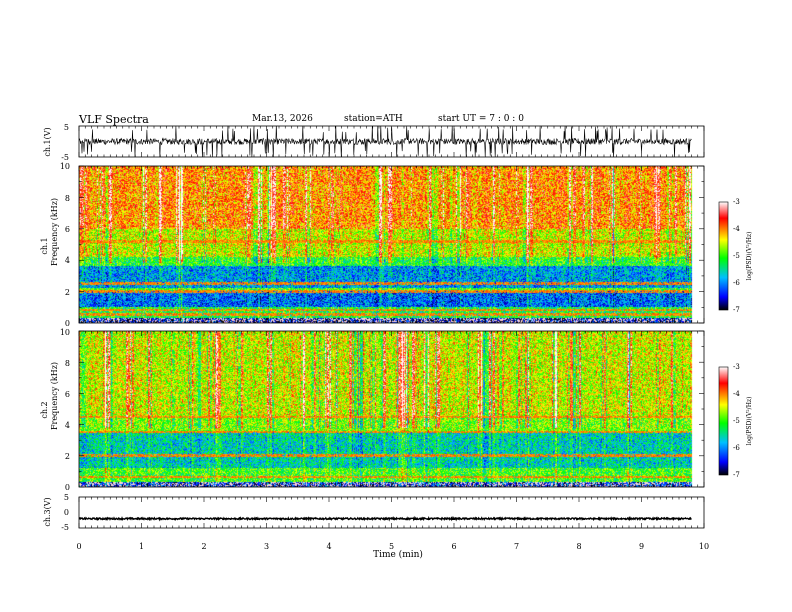 The height and width of the screenshot is (612, 792). Describe the element at coordinates (704, 546) in the screenshot. I see `time-tick-label: 10` at that location.